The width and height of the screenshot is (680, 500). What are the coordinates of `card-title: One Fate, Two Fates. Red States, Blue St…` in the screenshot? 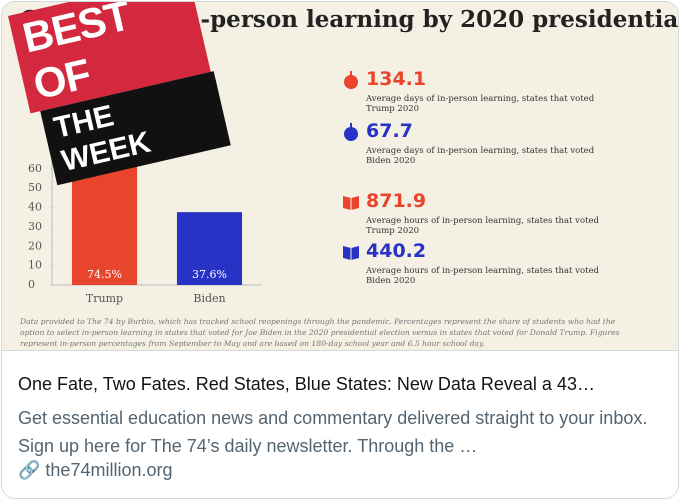 It's located at (306, 384).